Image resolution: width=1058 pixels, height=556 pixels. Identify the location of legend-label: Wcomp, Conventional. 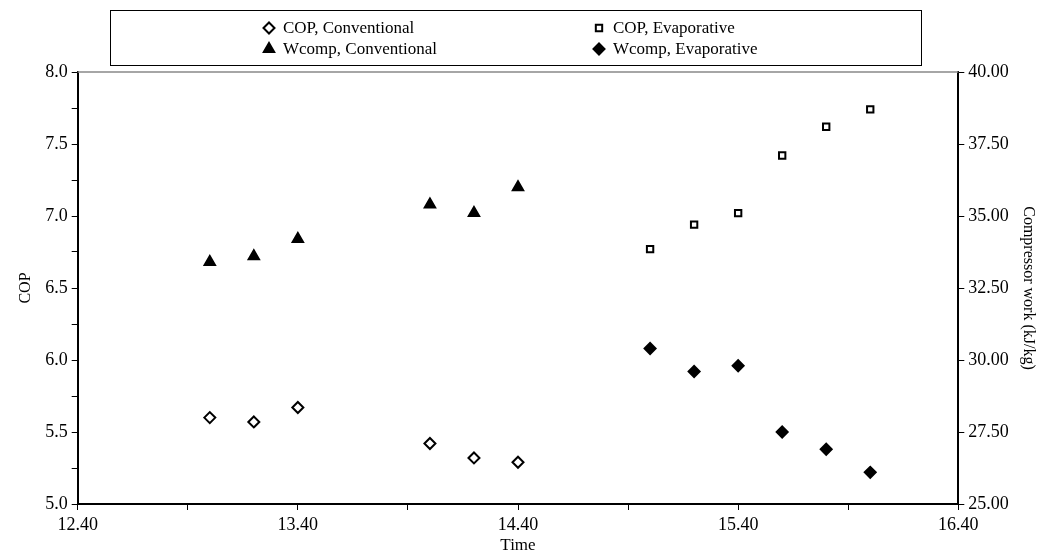
(360, 48).